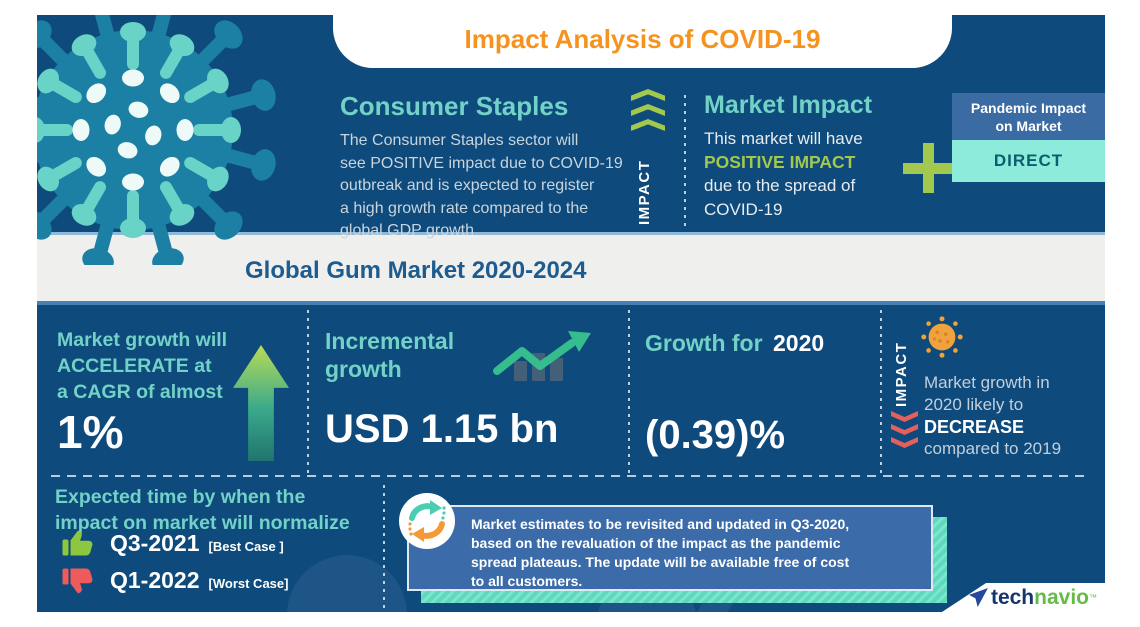 The image size is (1140, 627). What do you see at coordinates (1028, 161) in the screenshot?
I see `pandemic-impact-value: DIRECT` at bounding box center [1028, 161].